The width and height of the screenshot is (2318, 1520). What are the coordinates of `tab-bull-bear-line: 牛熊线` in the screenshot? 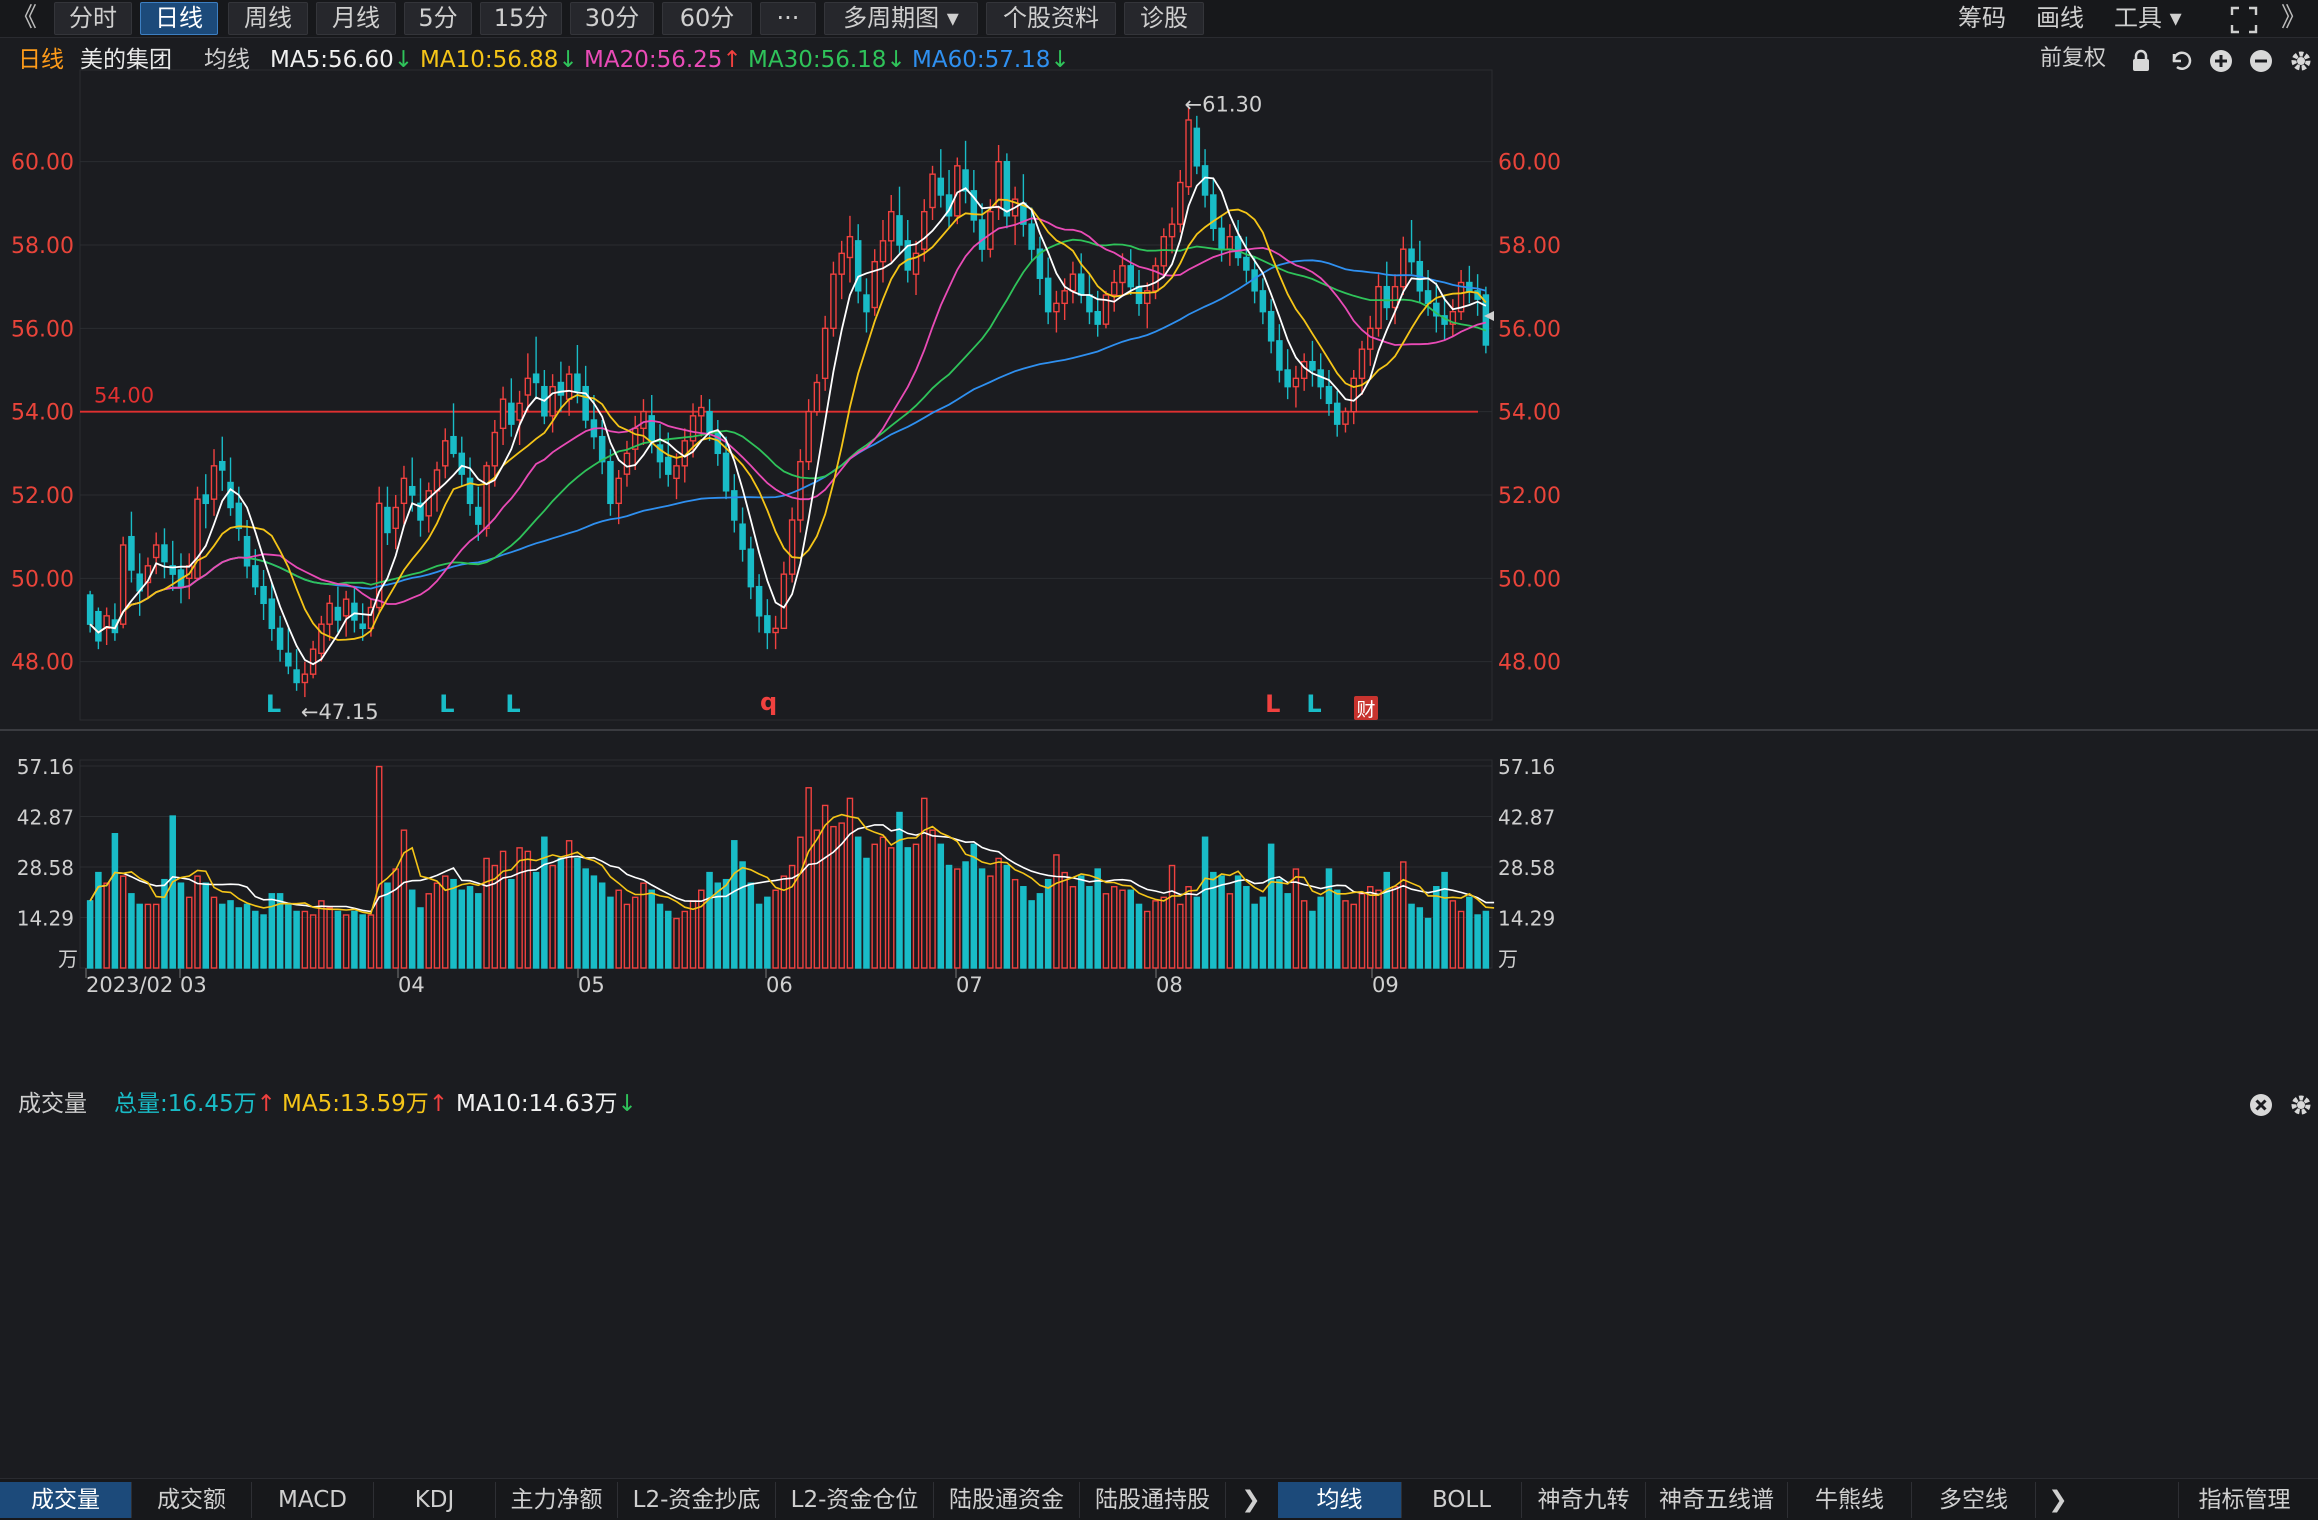 It's located at (1850, 1500).